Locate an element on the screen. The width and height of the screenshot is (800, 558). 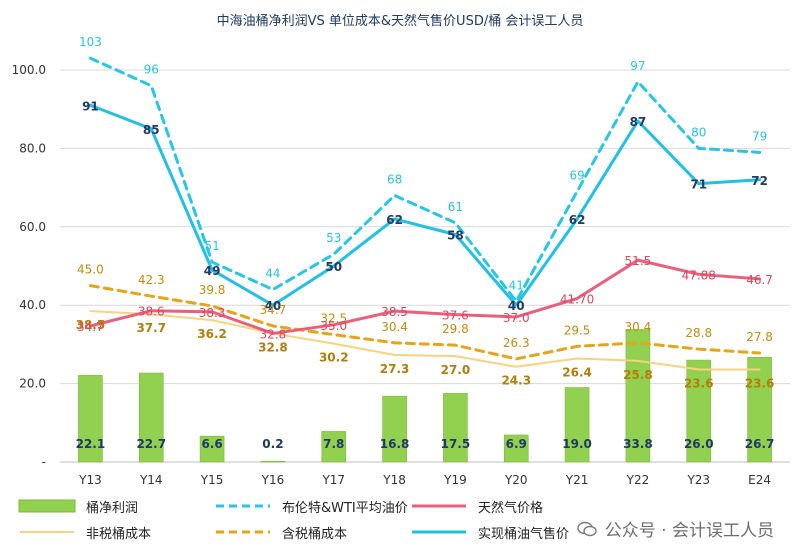
legend-swatch-pink is located at coordinates (439, 506).